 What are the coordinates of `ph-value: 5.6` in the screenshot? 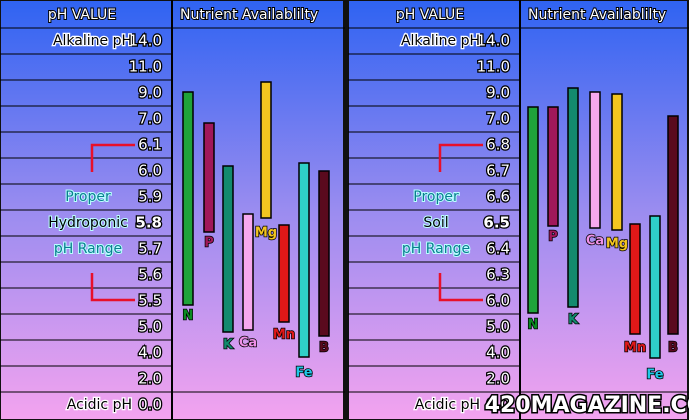 It's located at (150, 275).